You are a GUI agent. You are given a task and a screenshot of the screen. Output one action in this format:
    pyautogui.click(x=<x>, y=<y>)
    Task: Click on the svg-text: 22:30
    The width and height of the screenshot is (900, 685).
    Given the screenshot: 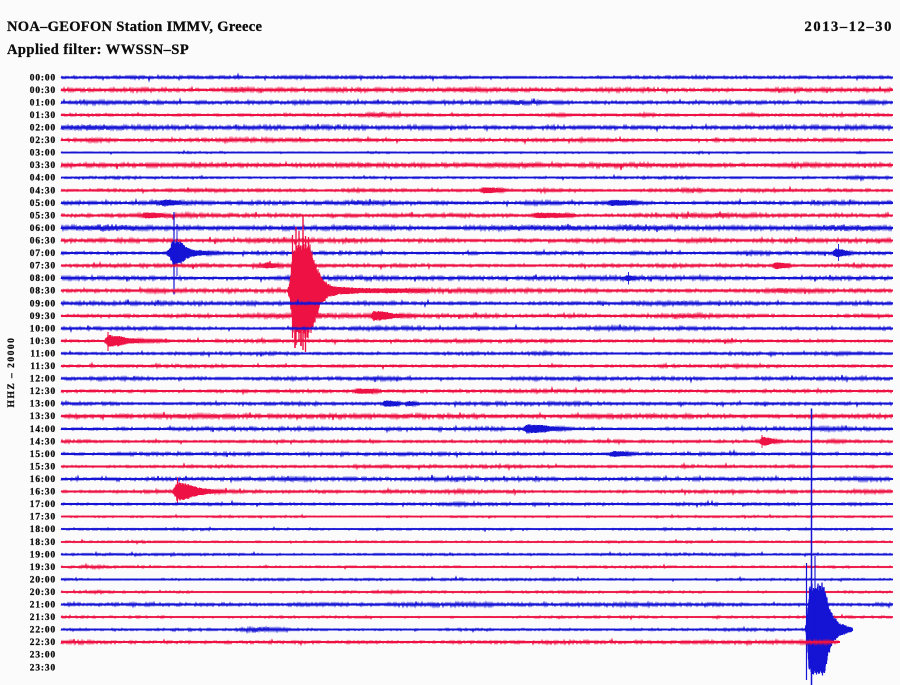 What is the action you would take?
    pyautogui.click(x=43, y=643)
    